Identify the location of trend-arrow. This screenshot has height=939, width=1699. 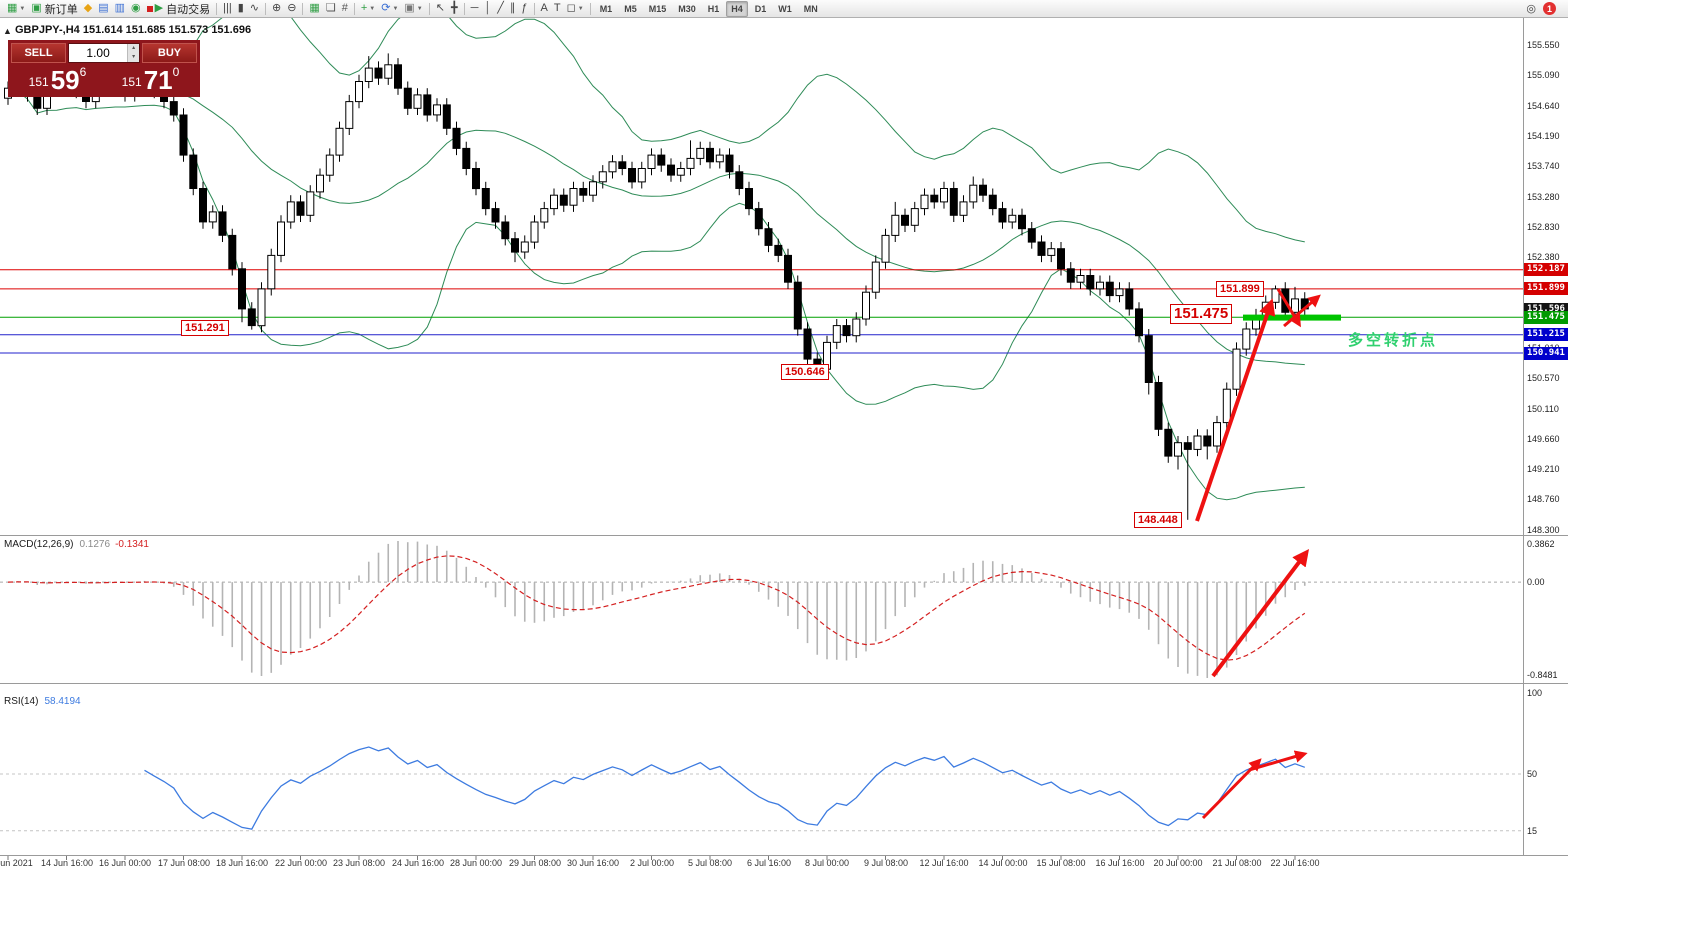
(1235, 410).